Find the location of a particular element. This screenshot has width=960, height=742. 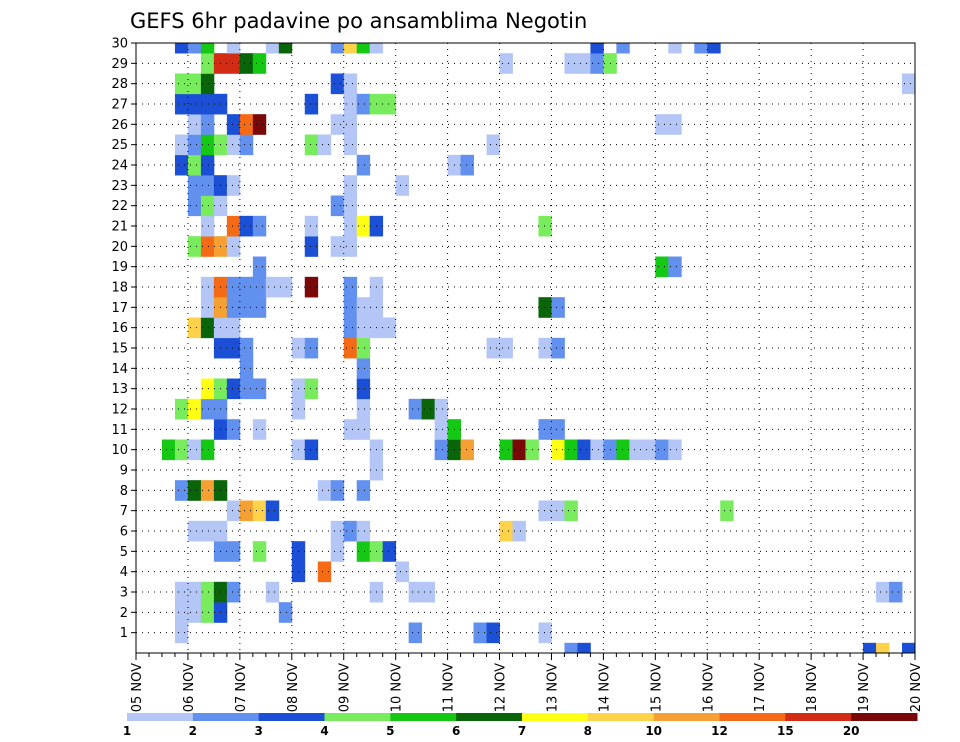

y-tick-label-18: 18 is located at coordinates (119, 288).